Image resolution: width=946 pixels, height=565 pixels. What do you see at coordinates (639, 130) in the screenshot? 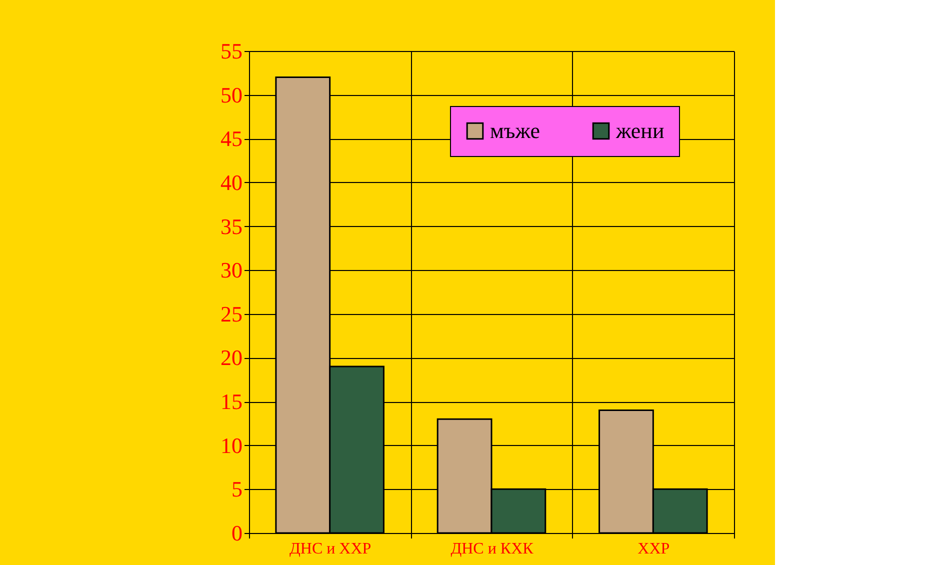
I see `legend-label: жени` at bounding box center [639, 130].